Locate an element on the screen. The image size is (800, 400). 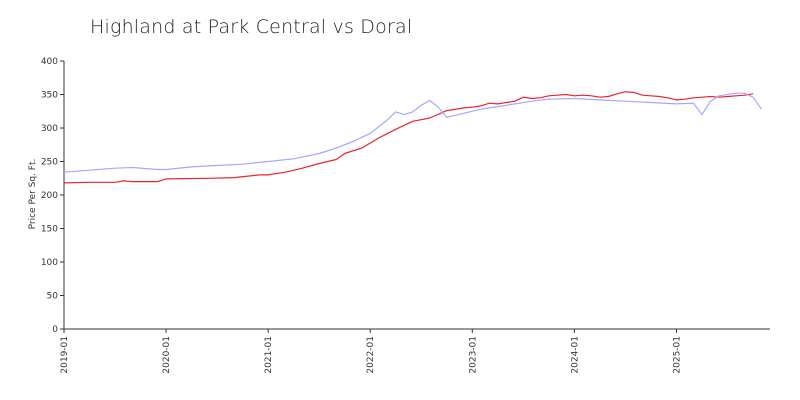
y-tick-label: 100 is located at coordinates (49, 263).